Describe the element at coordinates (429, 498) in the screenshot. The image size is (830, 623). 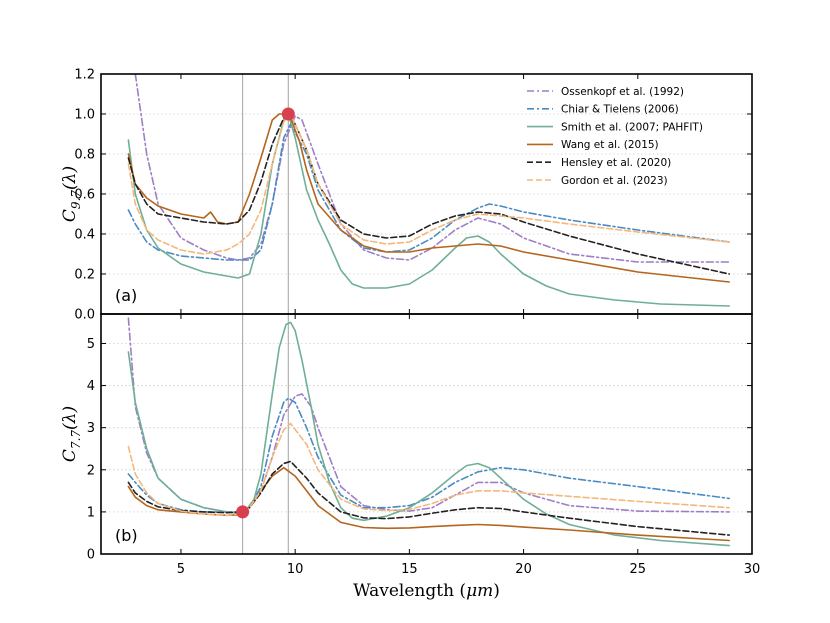
I see `series-hensley` at that location.